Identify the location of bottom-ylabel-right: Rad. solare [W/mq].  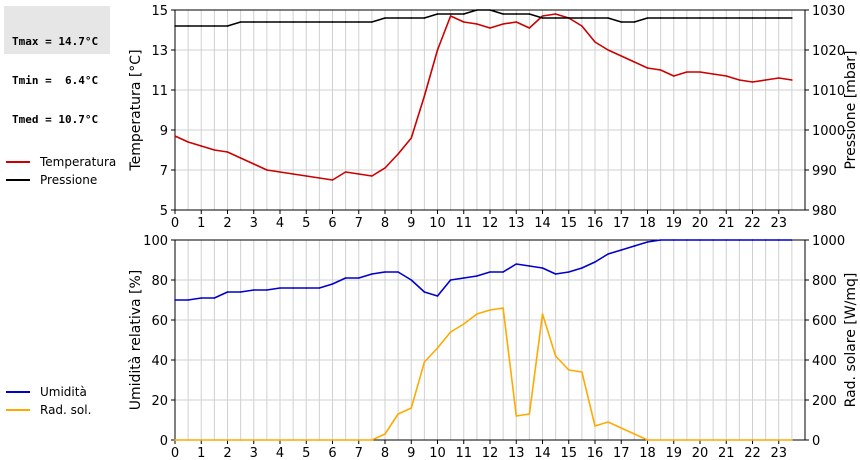
(851, 340).